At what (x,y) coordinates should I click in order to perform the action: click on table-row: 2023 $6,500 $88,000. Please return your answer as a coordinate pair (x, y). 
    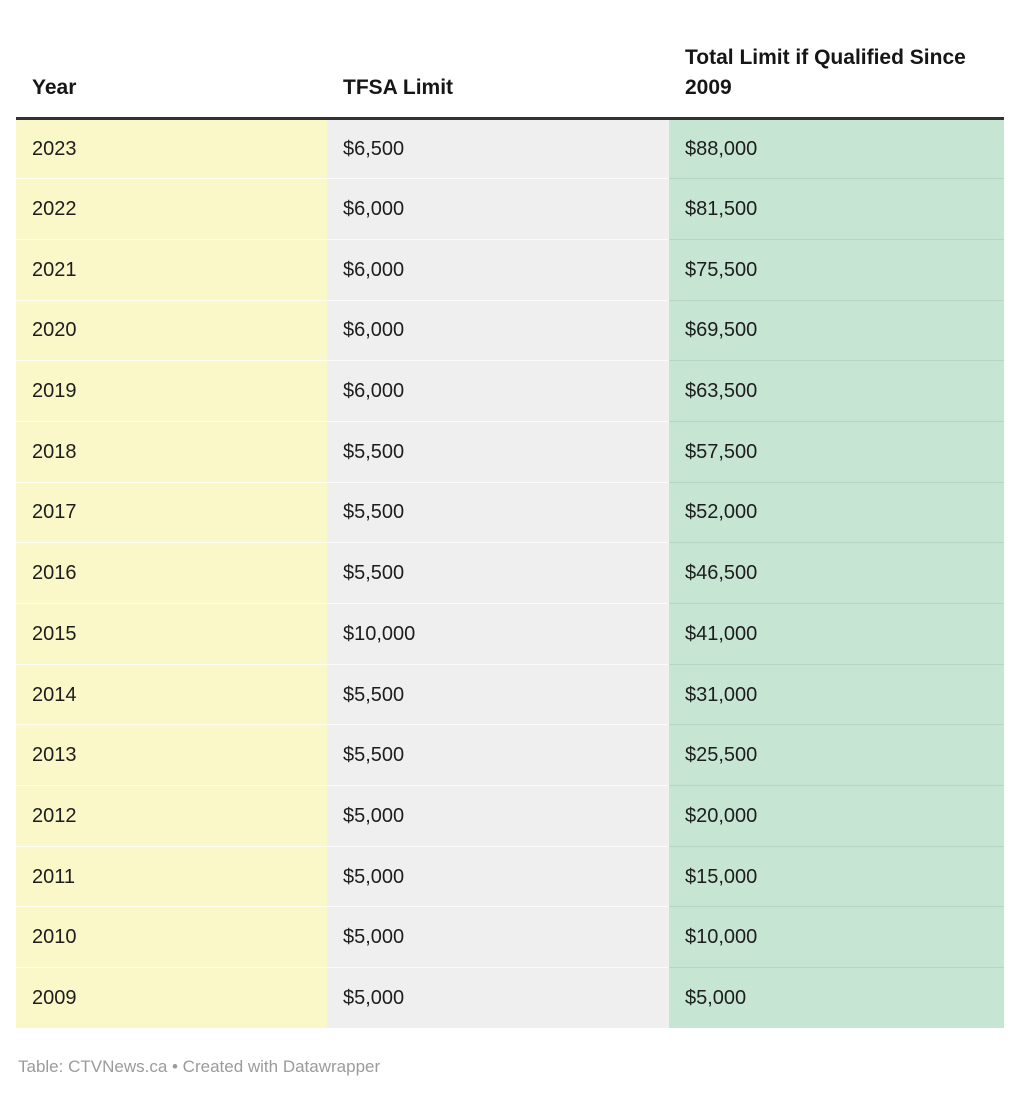
    Looking at the image, I should click on (510, 148).